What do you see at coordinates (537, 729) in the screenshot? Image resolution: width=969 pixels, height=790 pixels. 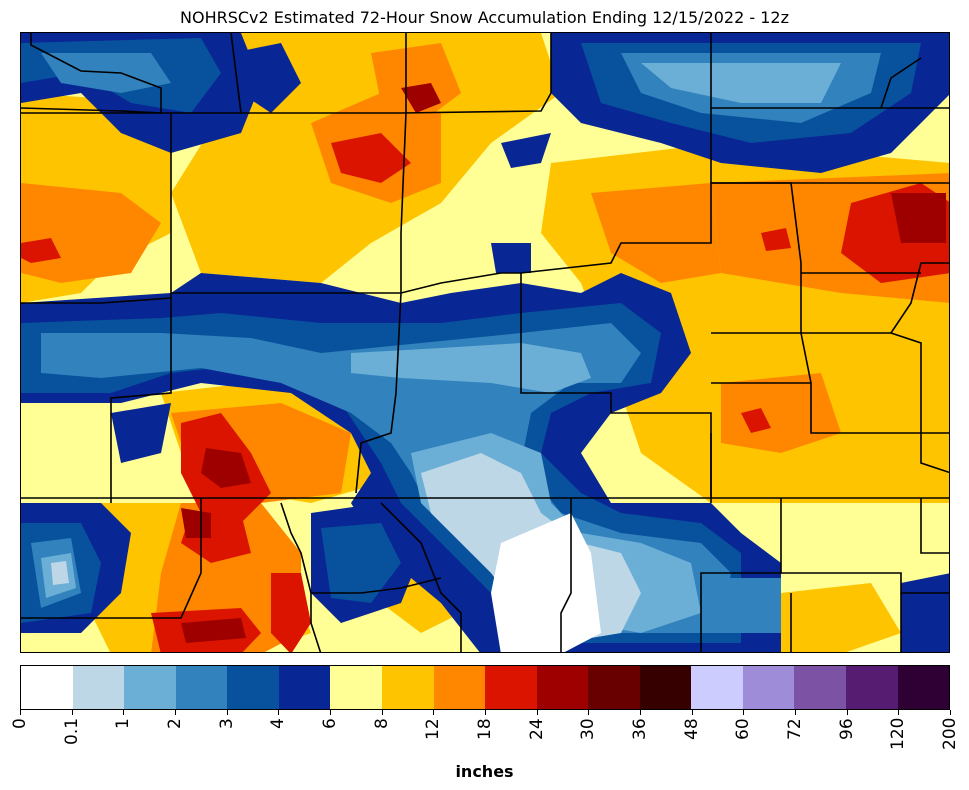 I see `colorbar-tick-label: 24` at bounding box center [537, 729].